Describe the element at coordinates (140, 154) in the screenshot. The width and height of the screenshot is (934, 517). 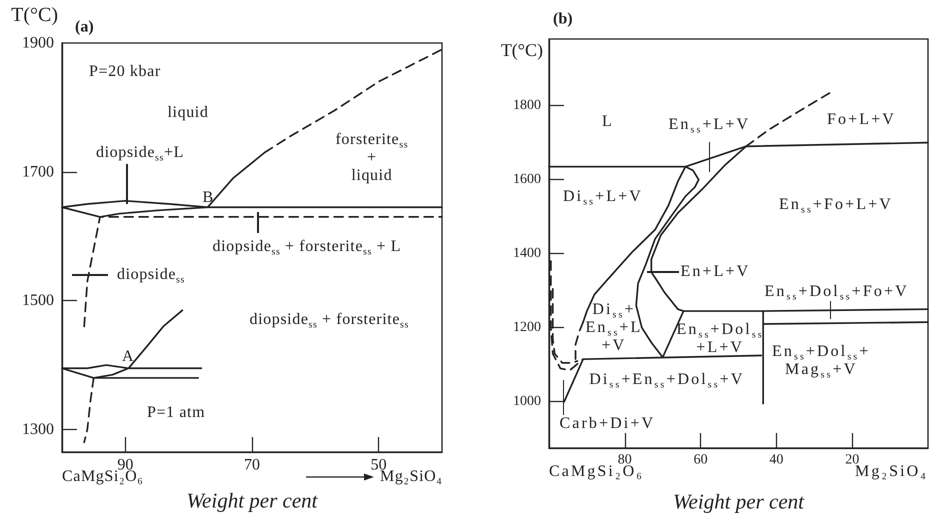
I see `annotation: diopside$_{ss}$+L` at that location.